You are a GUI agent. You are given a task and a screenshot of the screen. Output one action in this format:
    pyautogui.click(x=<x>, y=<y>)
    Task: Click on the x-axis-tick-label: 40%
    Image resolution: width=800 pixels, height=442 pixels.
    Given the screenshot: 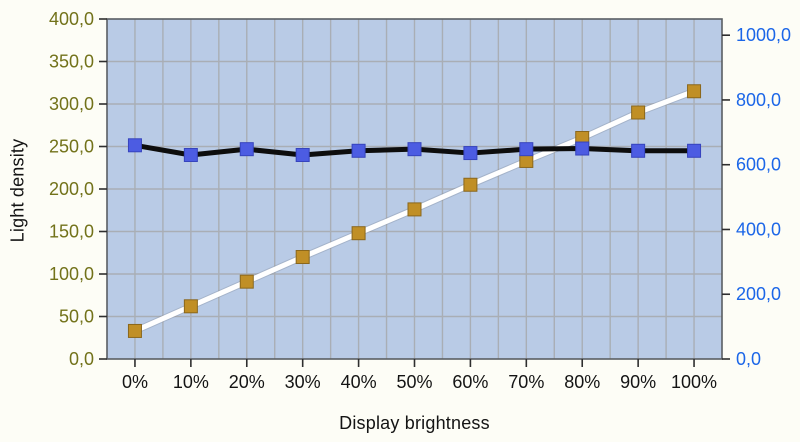 What is the action you would take?
    pyautogui.click(x=359, y=382)
    